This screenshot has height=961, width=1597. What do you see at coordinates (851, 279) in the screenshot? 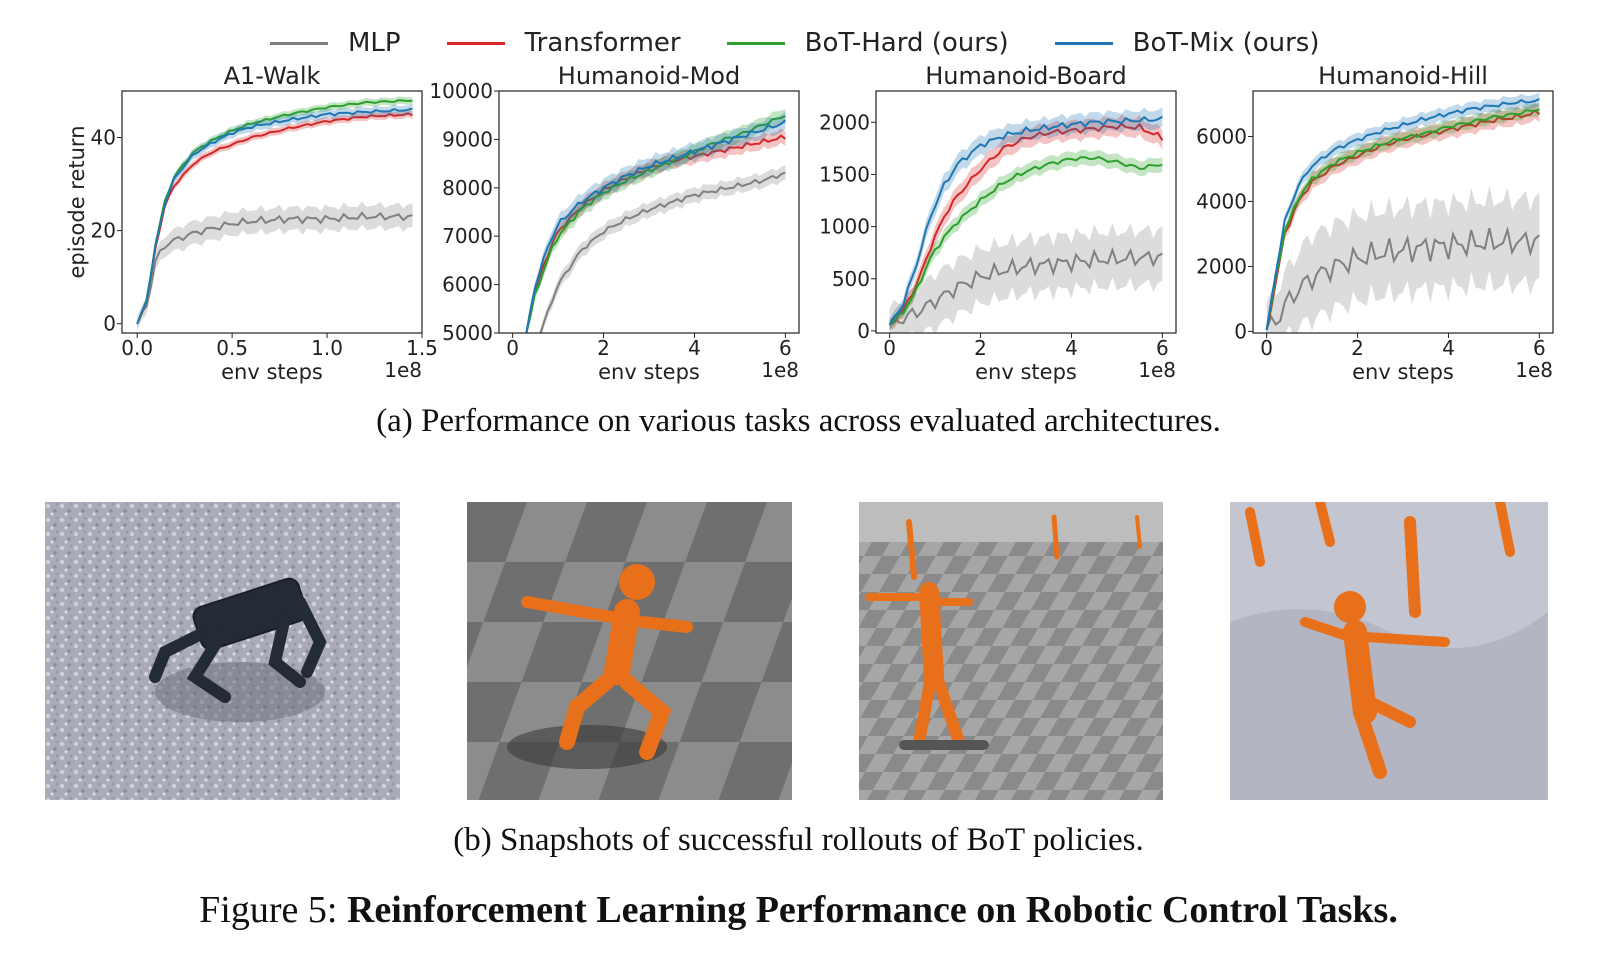
I see `y-tick-label: 500` at bounding box center [851, 279].